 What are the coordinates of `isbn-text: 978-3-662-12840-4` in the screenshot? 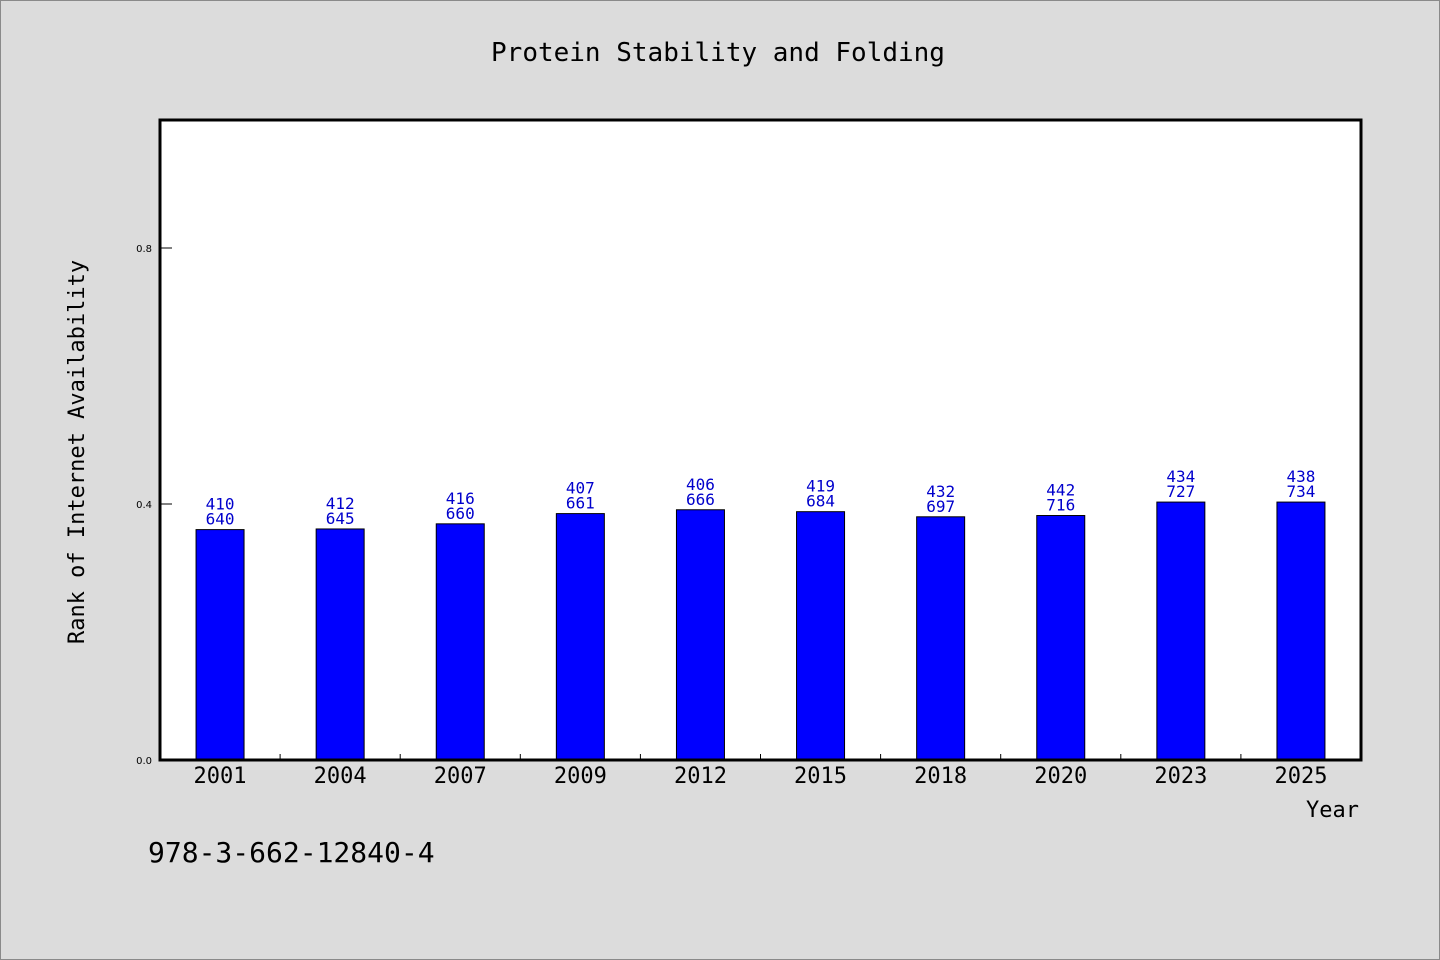 It's located at (291, 852).